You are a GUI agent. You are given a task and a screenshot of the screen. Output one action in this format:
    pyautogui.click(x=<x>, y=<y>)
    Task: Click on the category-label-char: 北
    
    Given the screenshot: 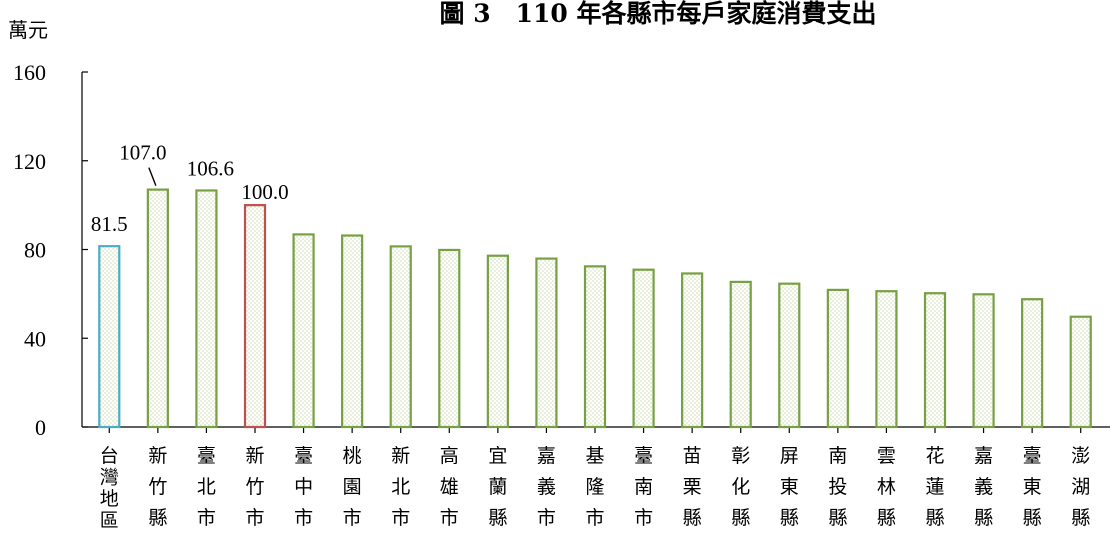 What is the action you would take?
    pyautogui.click(x=206, y=487)
    